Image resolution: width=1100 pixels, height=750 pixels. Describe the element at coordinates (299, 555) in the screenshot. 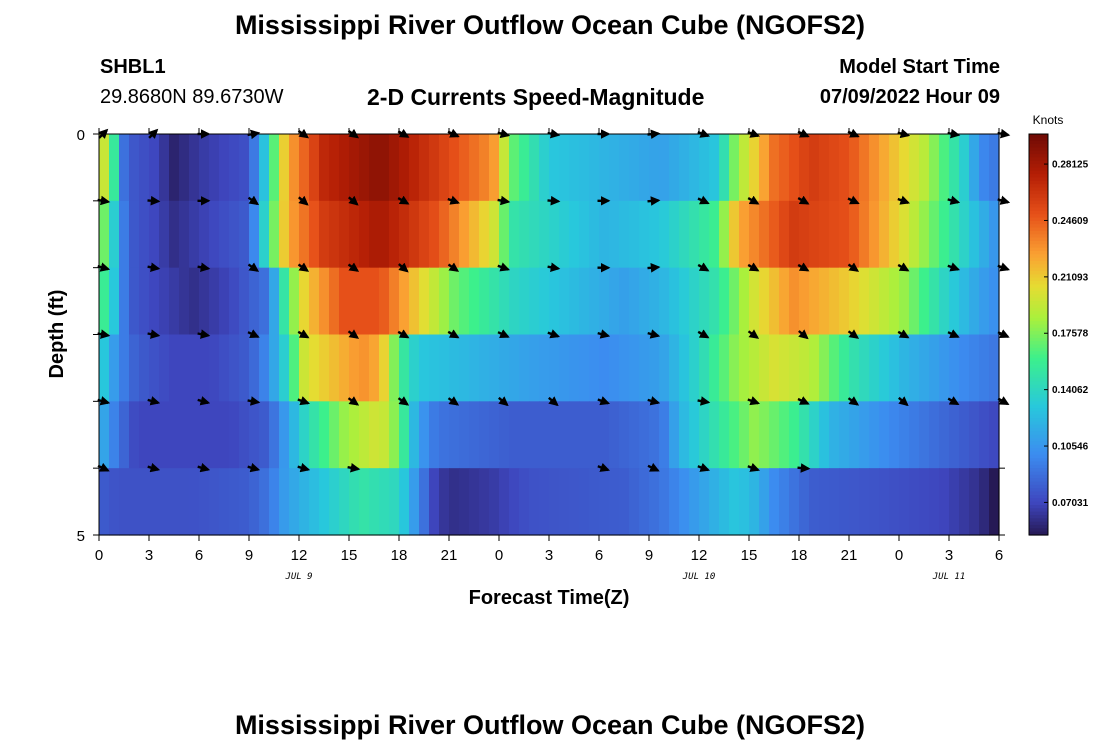

I see `x-tick-label: 12` at that location.